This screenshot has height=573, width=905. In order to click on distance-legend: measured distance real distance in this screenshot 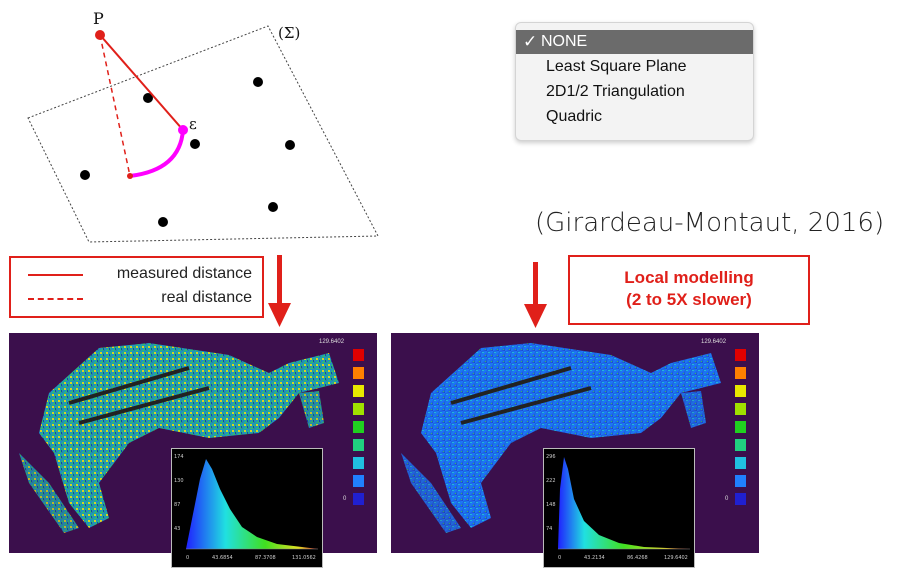, I will do `click(136, 287)`.